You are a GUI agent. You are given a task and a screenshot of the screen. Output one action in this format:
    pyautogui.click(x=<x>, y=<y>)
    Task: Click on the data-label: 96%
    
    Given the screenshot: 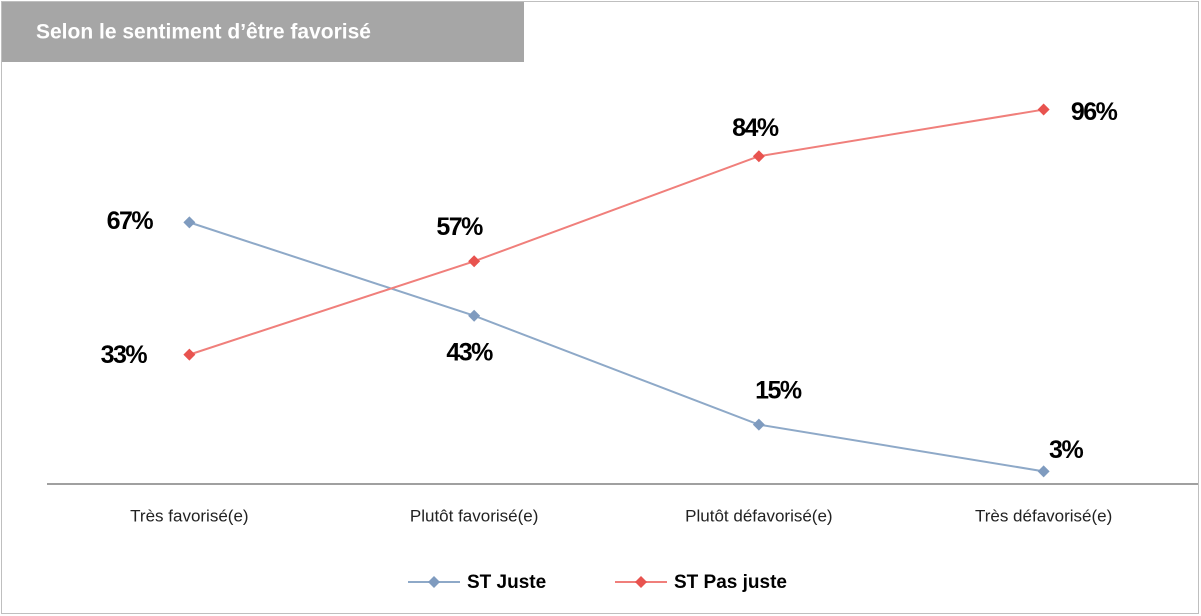 What is the action you would take?
    pyautogui.click(x=1094, y=112)
    